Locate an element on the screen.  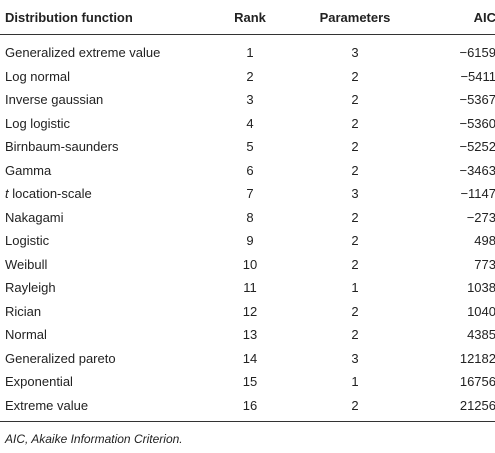
cell-distribution-name: location-scale is located at coordinates (50, 194).